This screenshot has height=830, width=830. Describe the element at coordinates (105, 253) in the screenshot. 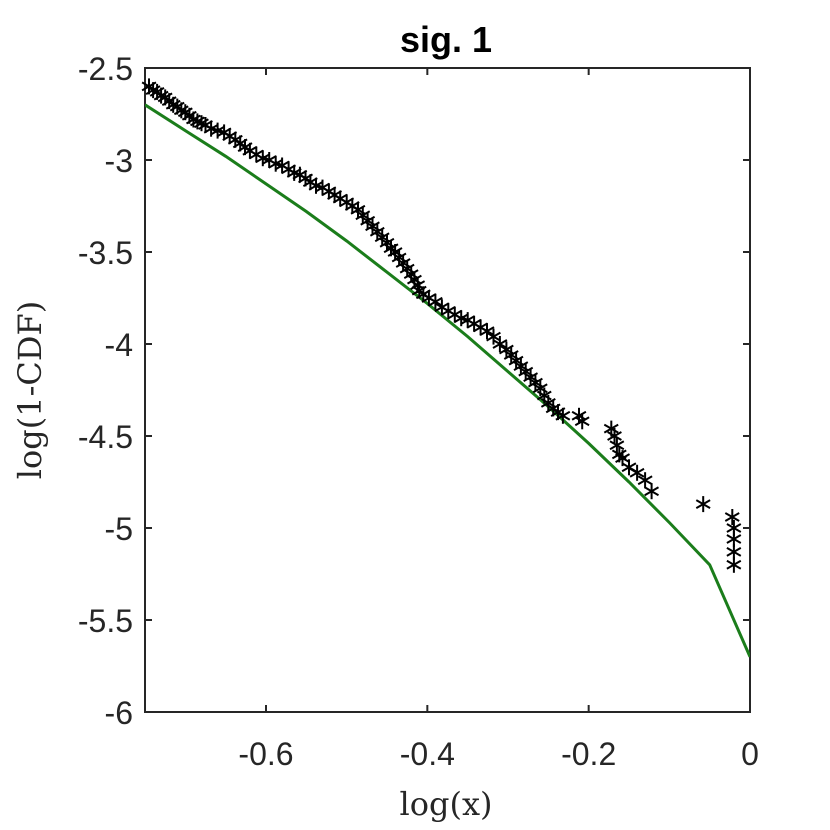

I see `y-tick-label: -3.5` at that location.